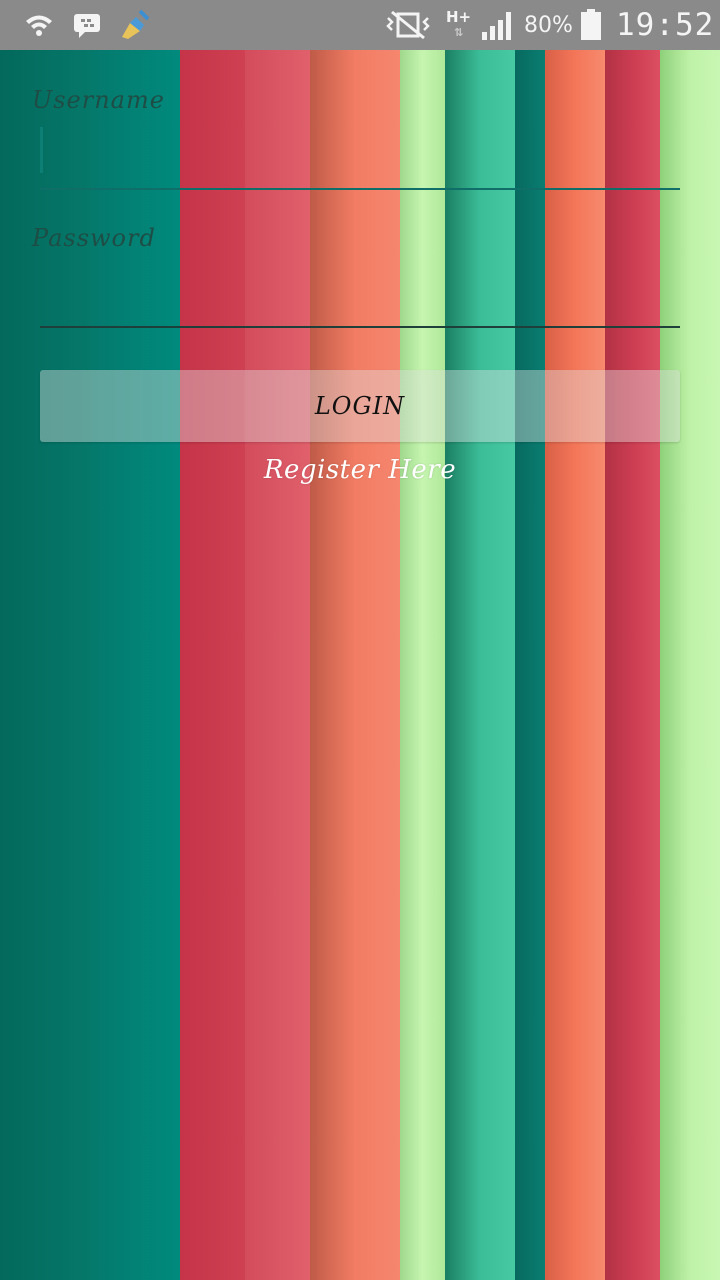  What do you see at coordinates (39, 25) in the screenshot?
I see `wifi-icon` at bounding box center [39, 25].